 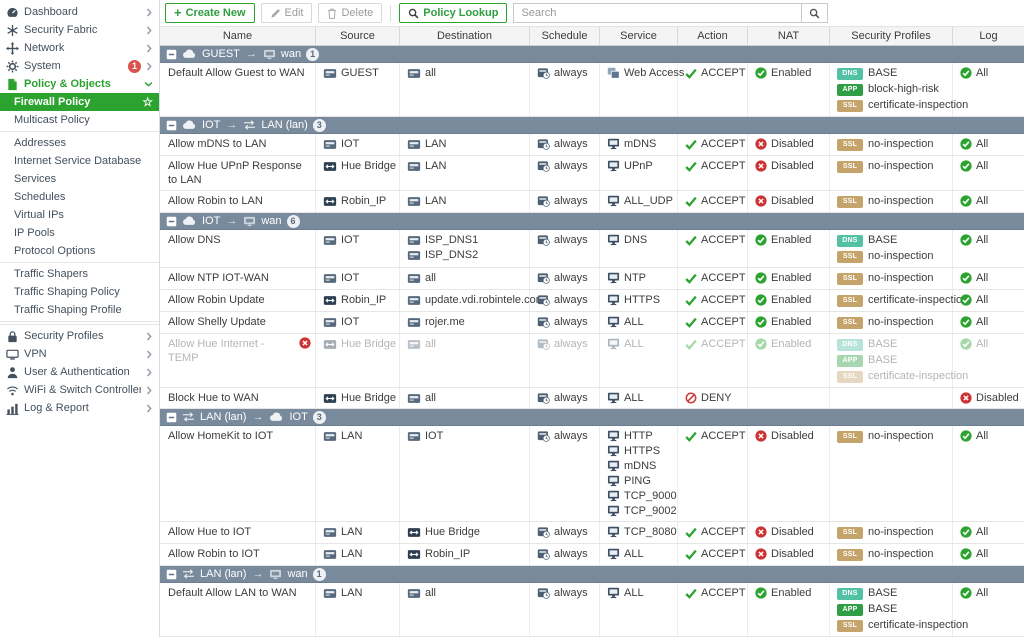 I want to click on sidebar-item-network: Network, so click(x=79, y=48).